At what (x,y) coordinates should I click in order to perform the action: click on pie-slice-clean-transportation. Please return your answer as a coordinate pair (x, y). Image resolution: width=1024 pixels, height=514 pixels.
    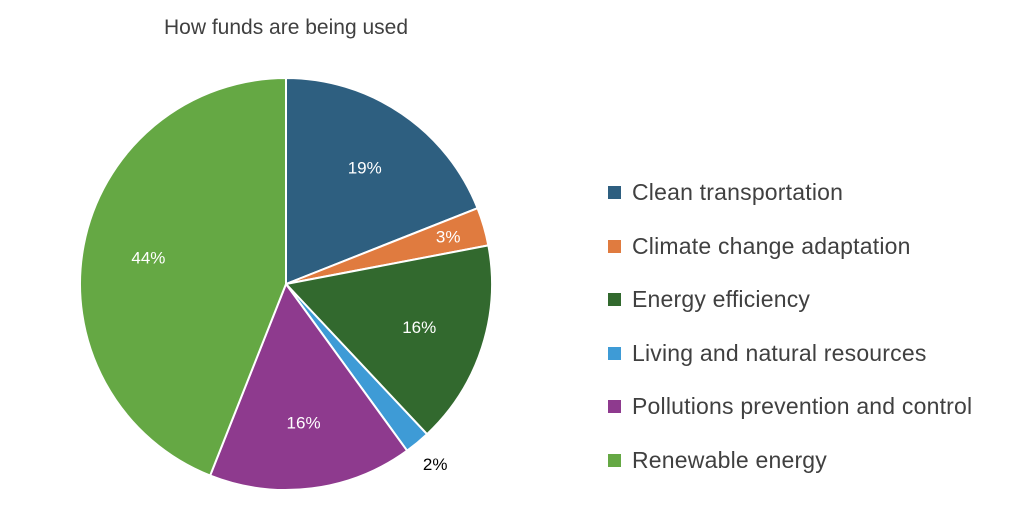
    Looking at the image, I should click on (382, 181).